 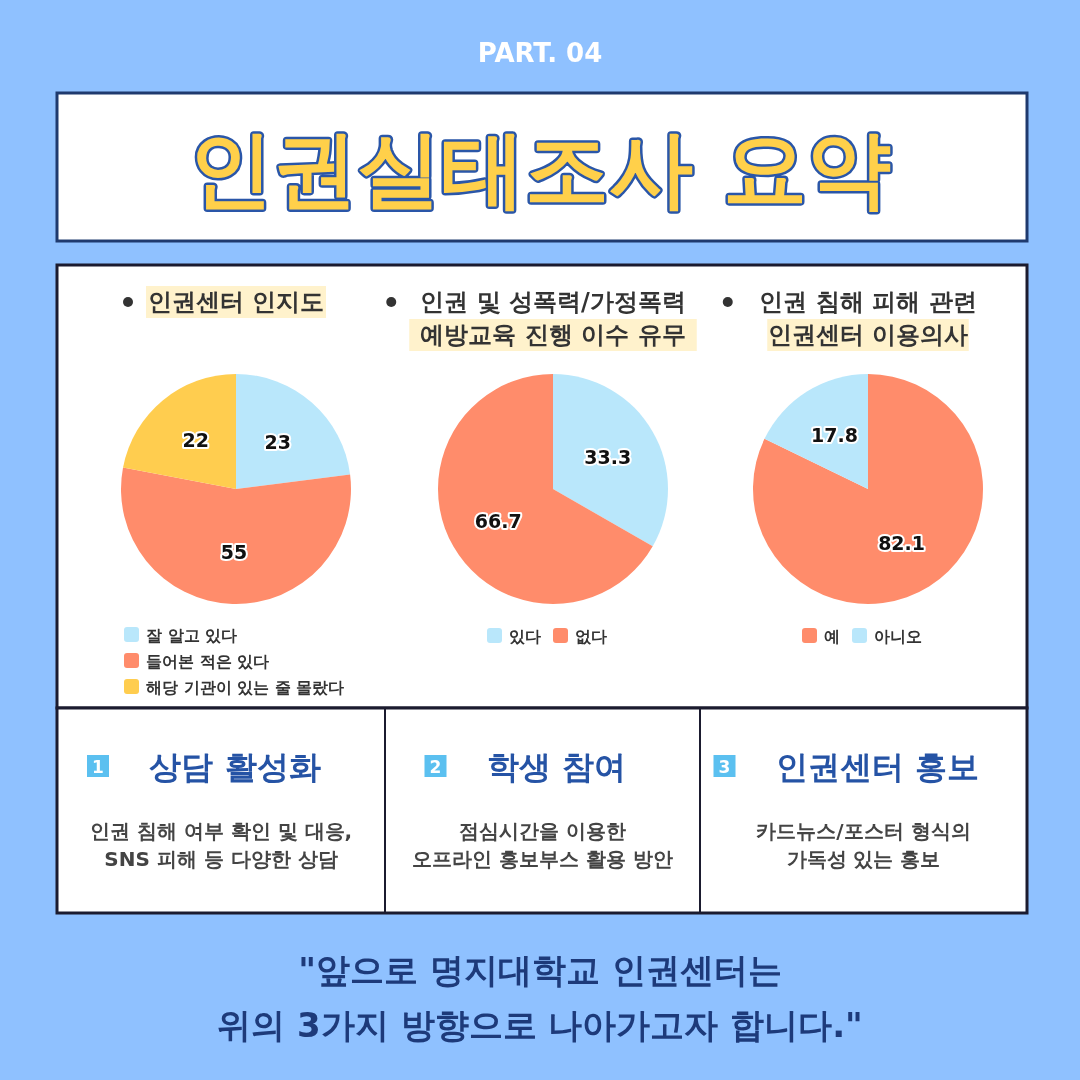 I want to click on data-label: 82.1, so click(x=902, y=542).